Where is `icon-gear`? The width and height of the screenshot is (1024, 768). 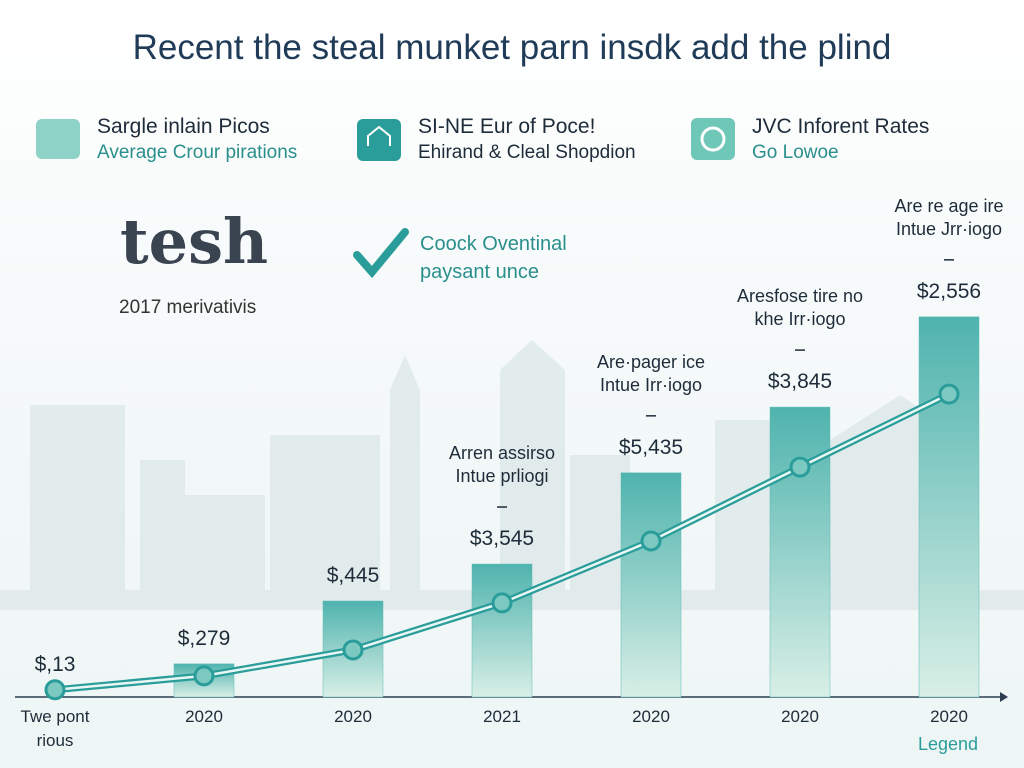 icon-gear is located at coordinates (713, 139).